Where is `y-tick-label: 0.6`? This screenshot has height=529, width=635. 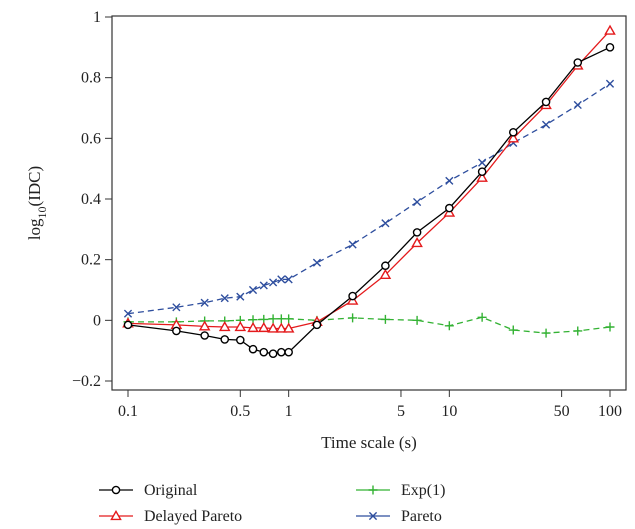 y-tick-label: 0.6 is located at coordinates (91, 138).